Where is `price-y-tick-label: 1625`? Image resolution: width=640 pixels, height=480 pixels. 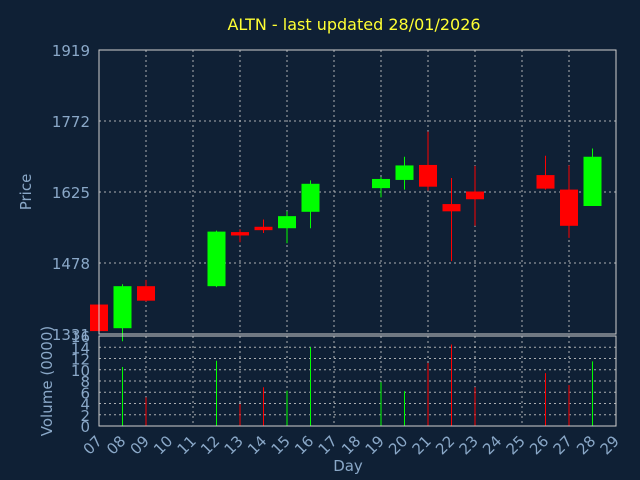
price-y-tick-label: 1625 is located at coordinates (71, 193).